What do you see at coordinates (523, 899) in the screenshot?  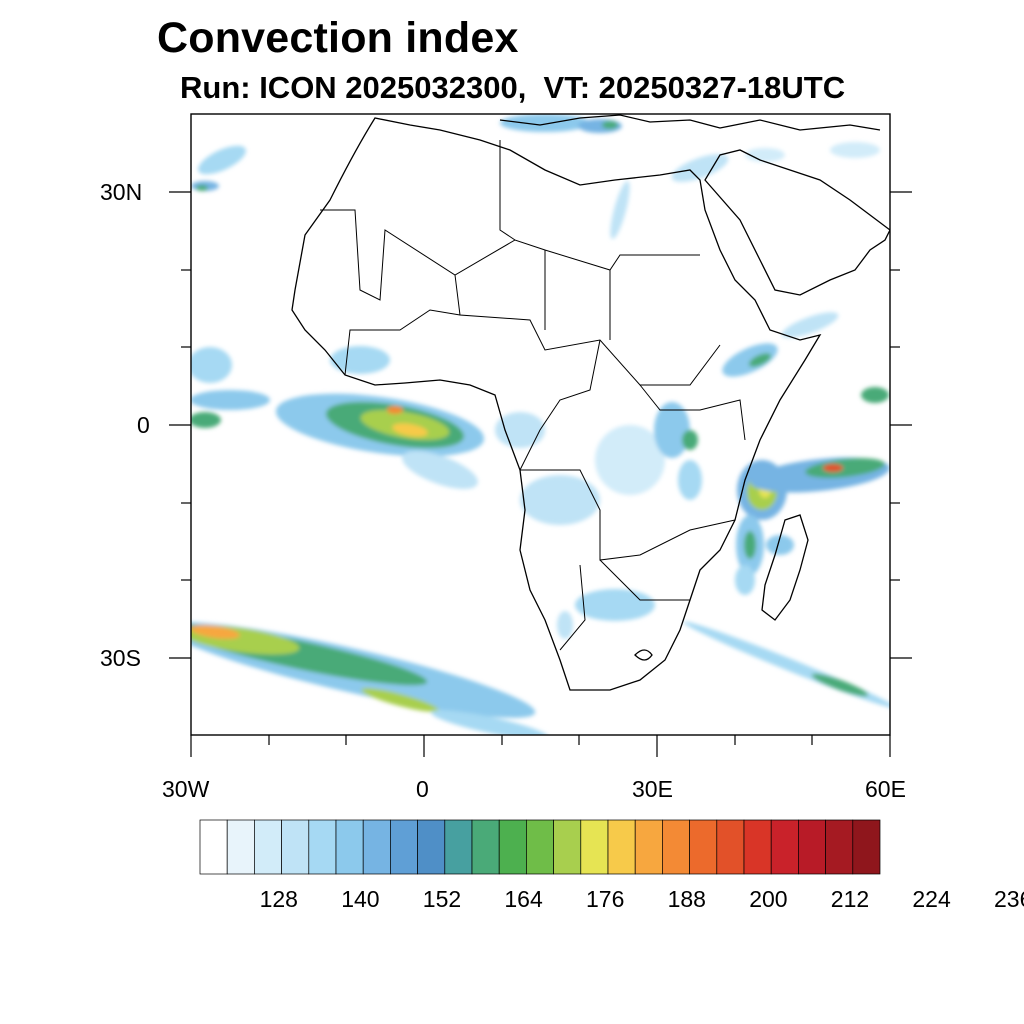 I see `colorbar-tick-label: 164` at bounding box center [523, 899].